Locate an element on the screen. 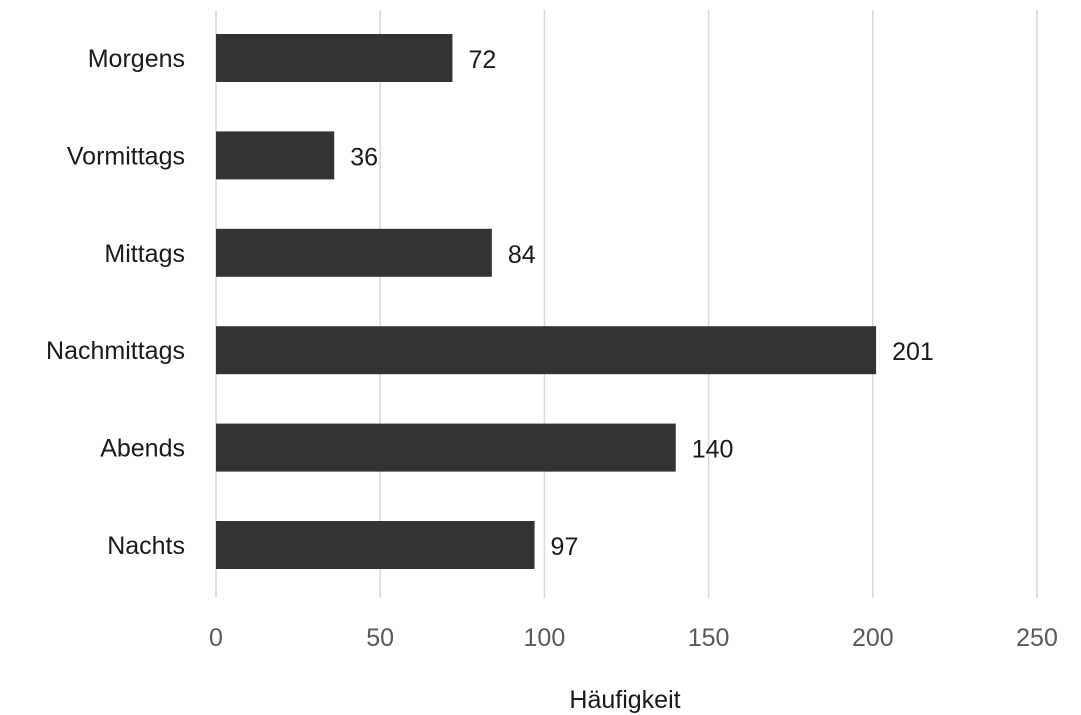 This screenshot has width=1081, height=715. bar-morgens is located at coordinates (334, 58).